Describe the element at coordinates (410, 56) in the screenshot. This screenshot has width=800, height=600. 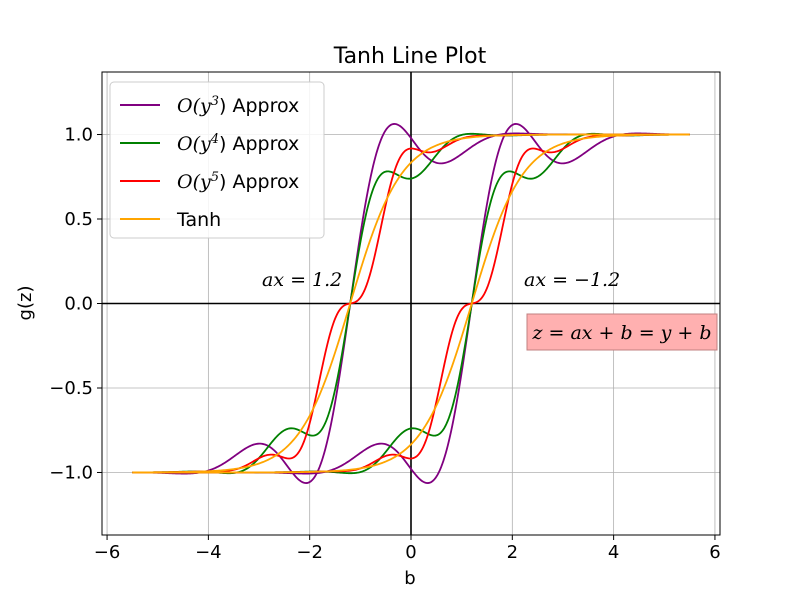
I see `chart-title: Tanh Line Plot` at that location.